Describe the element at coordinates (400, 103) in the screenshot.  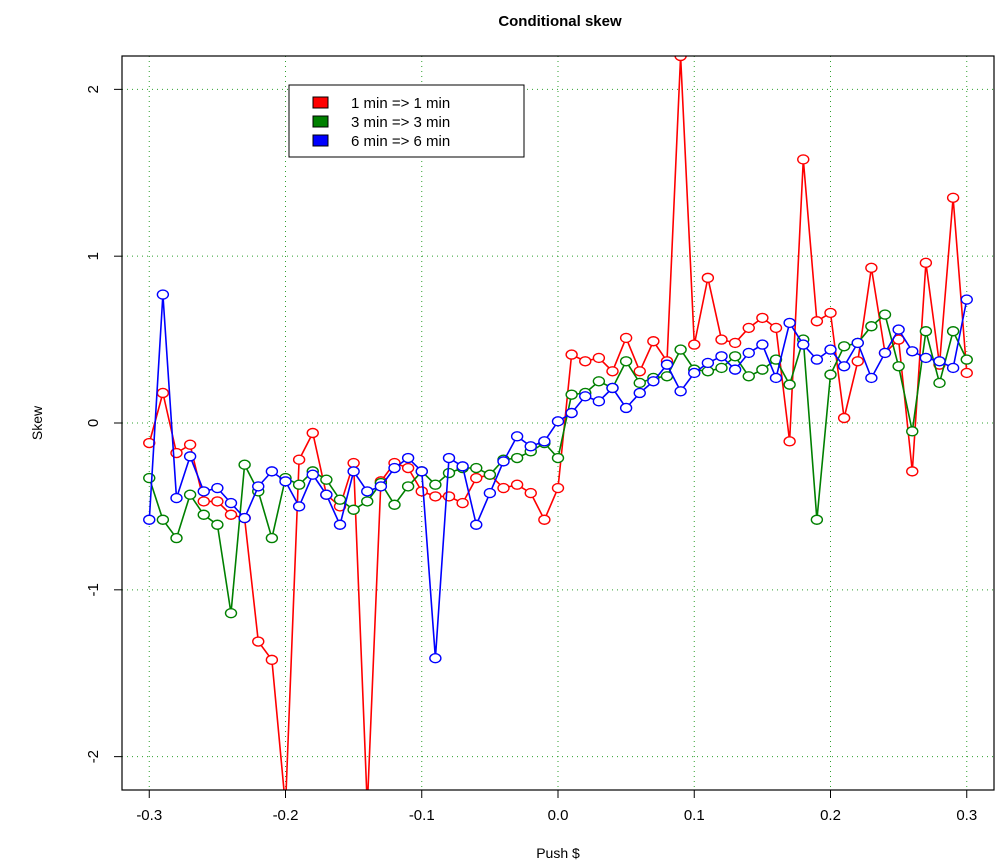
I see `legend-label-0: 1 min => 1 min` at that location.